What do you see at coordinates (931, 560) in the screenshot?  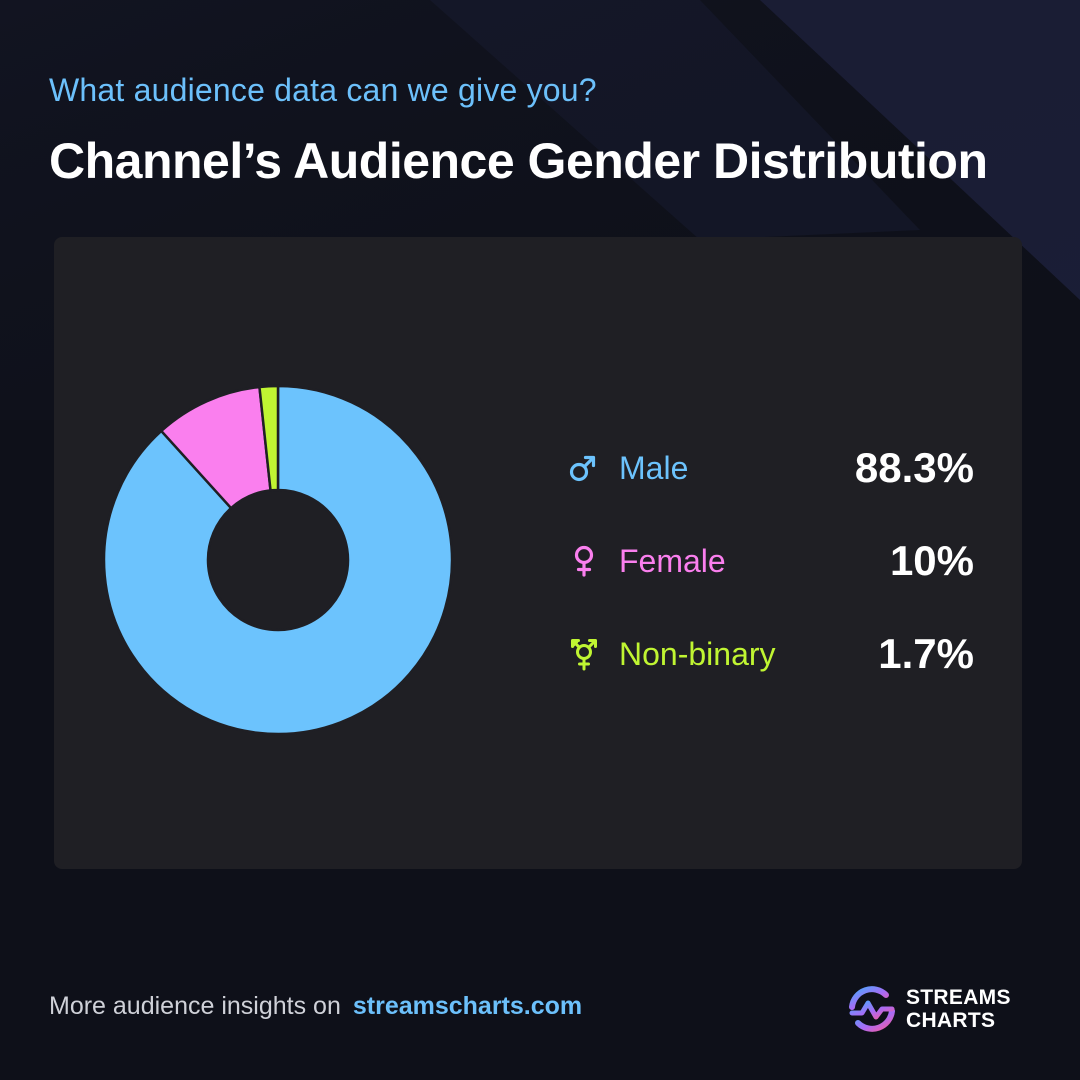 I see `legend-value: 10%` at bounding box center [931, 560].